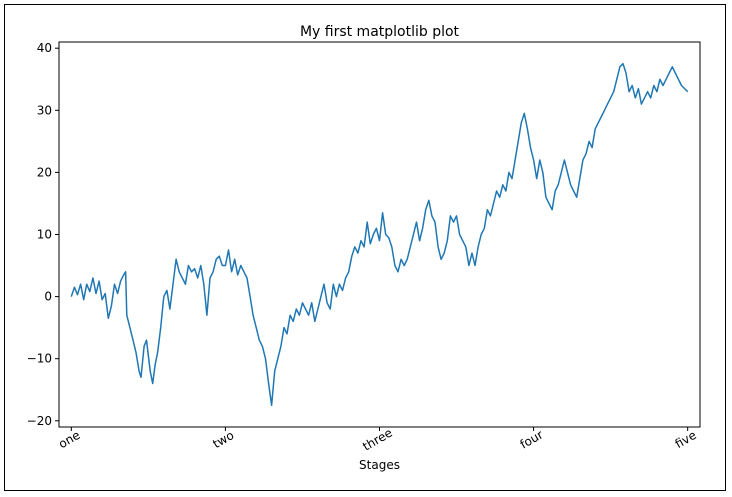  I want to click on x-tick-label: three, so click(377, 440).